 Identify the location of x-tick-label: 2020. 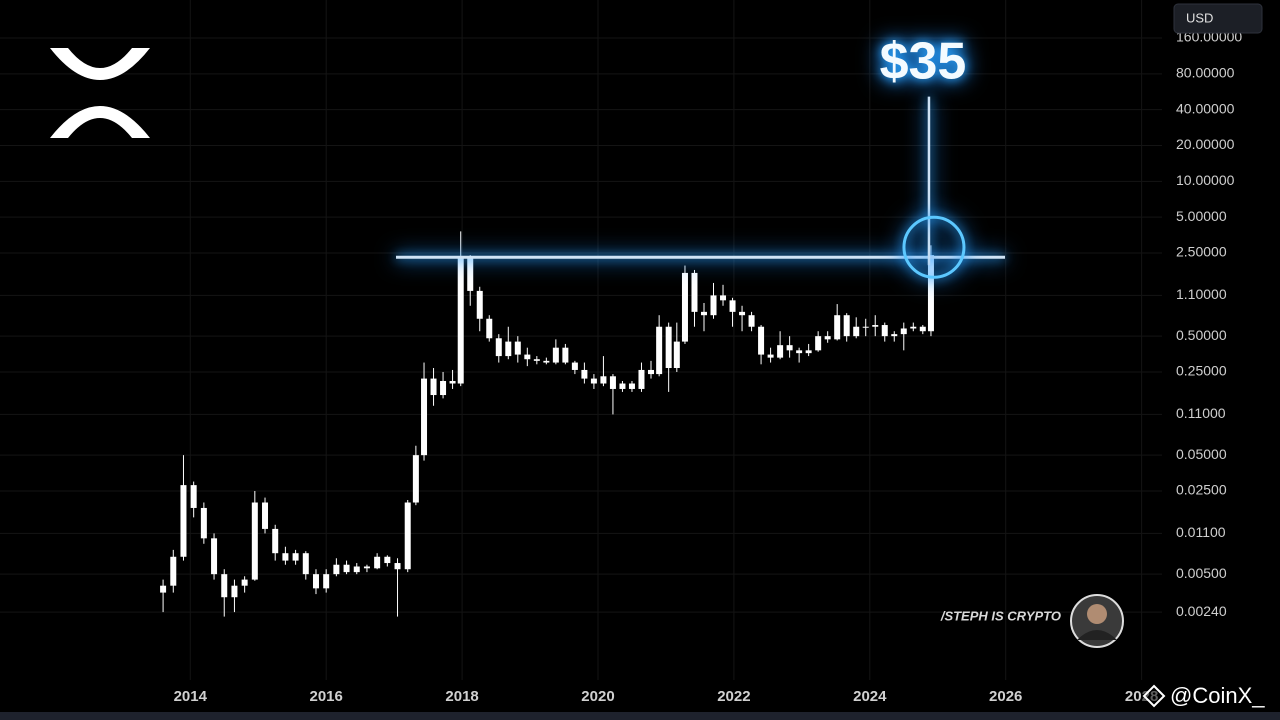
(597, 696).